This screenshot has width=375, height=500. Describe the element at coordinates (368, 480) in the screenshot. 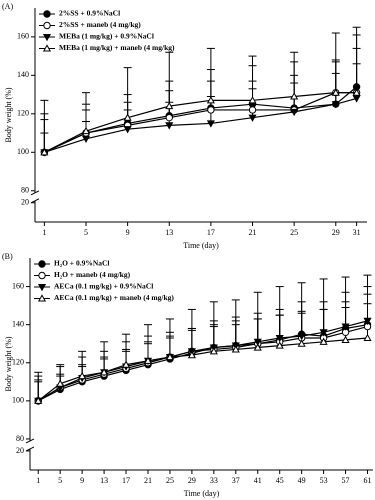

I see `x-tick-label: 61` at that location.